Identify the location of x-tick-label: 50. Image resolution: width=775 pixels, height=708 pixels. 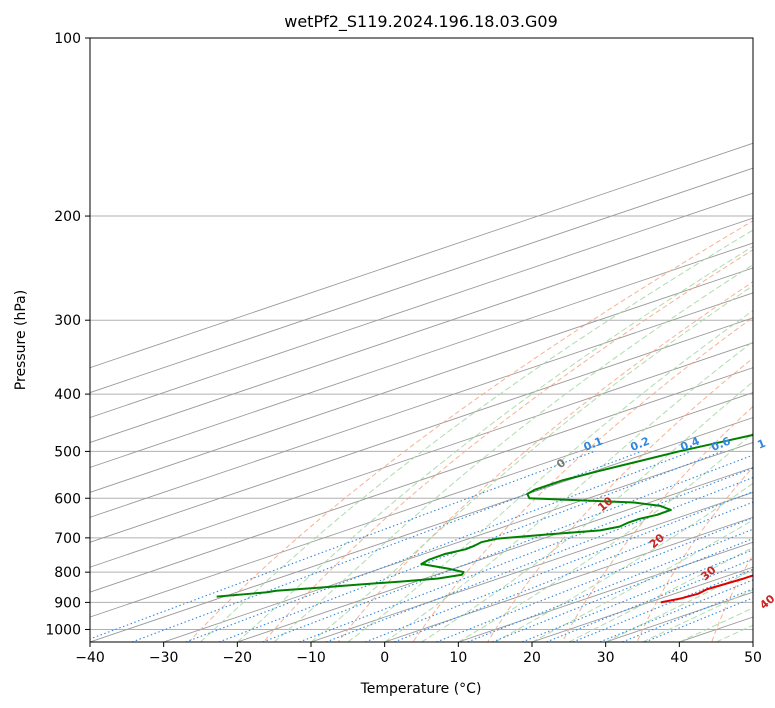
(753, 658).